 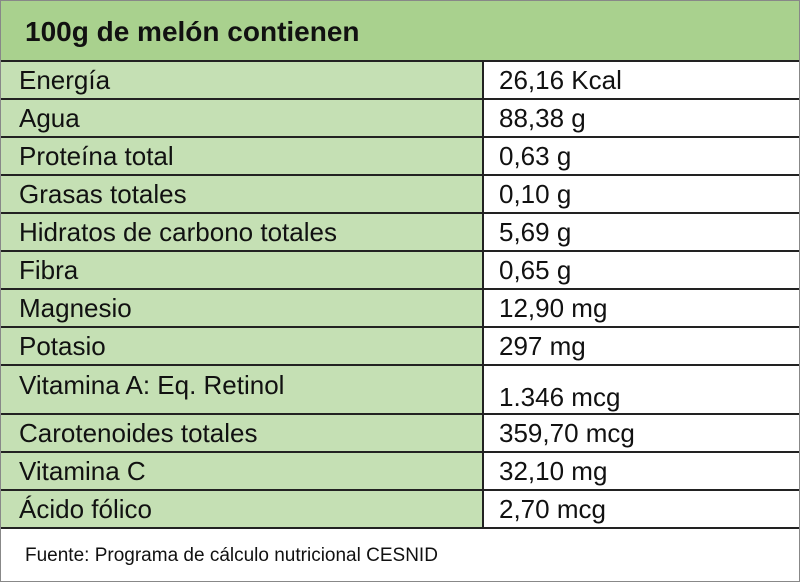 I want to click on nutrient-amount: 26,16 Kcal, so click(x=560, y=80).